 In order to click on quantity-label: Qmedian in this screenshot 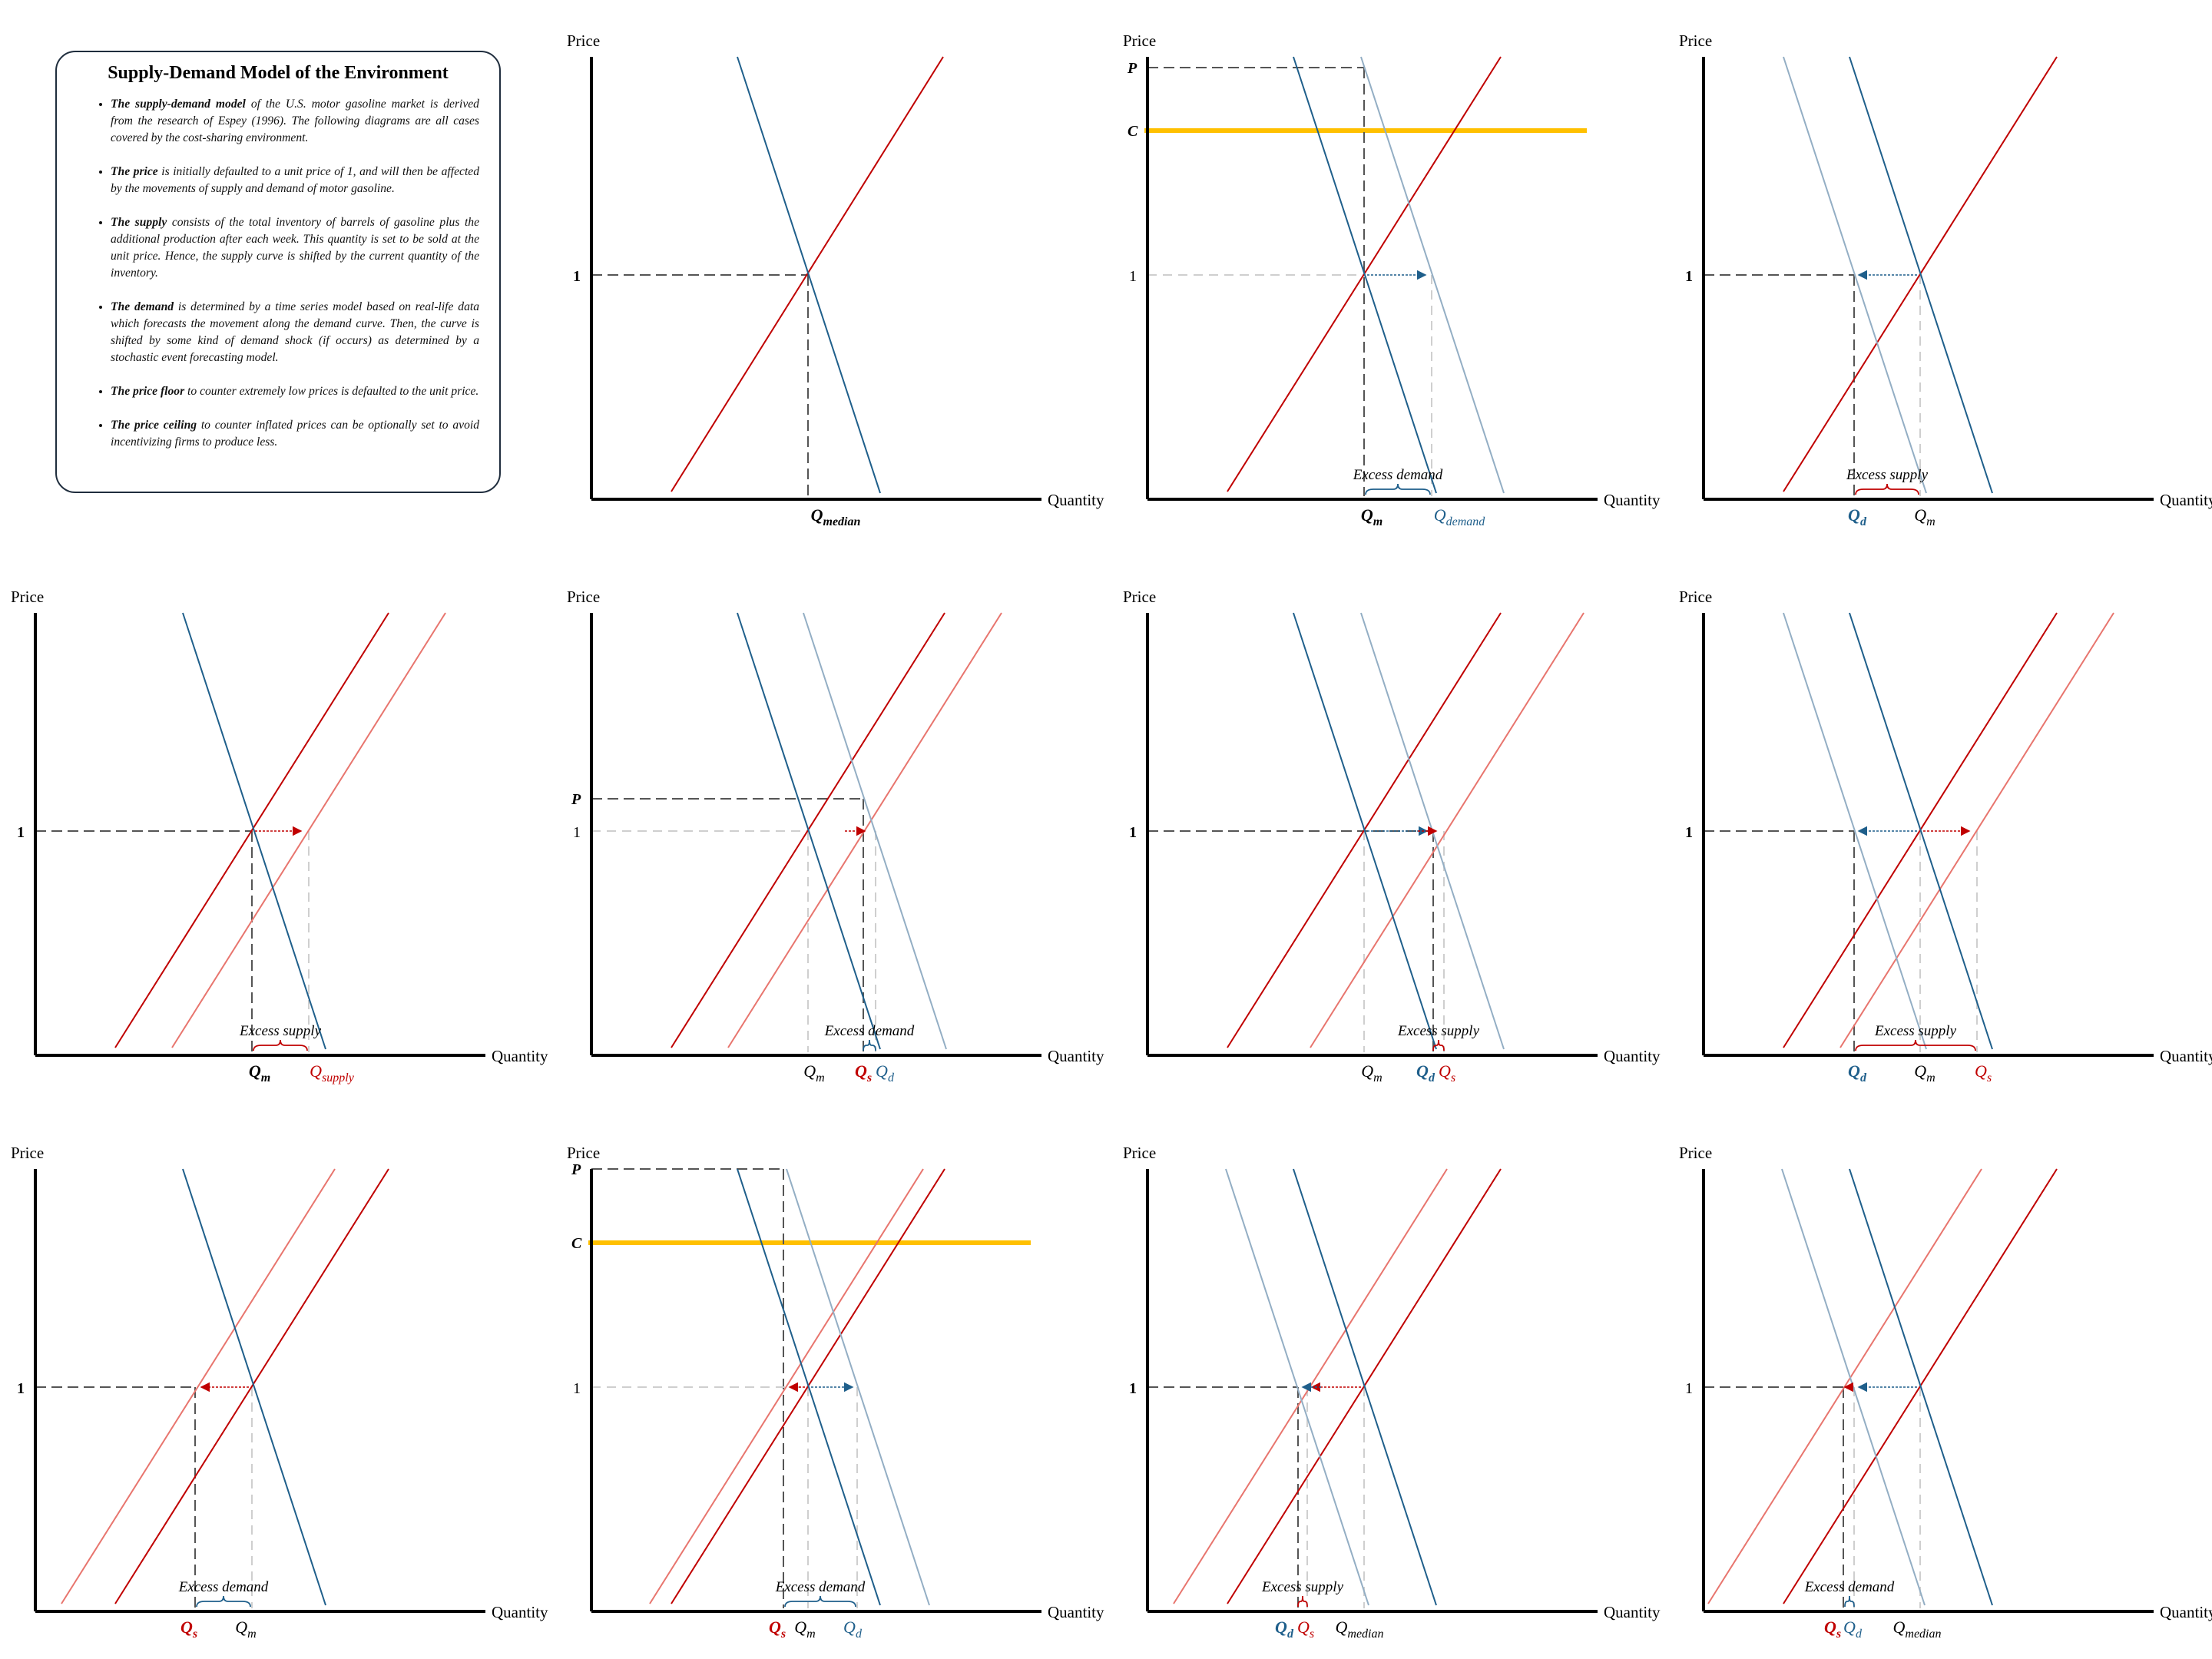, I will do `click(1360, 1629)`.